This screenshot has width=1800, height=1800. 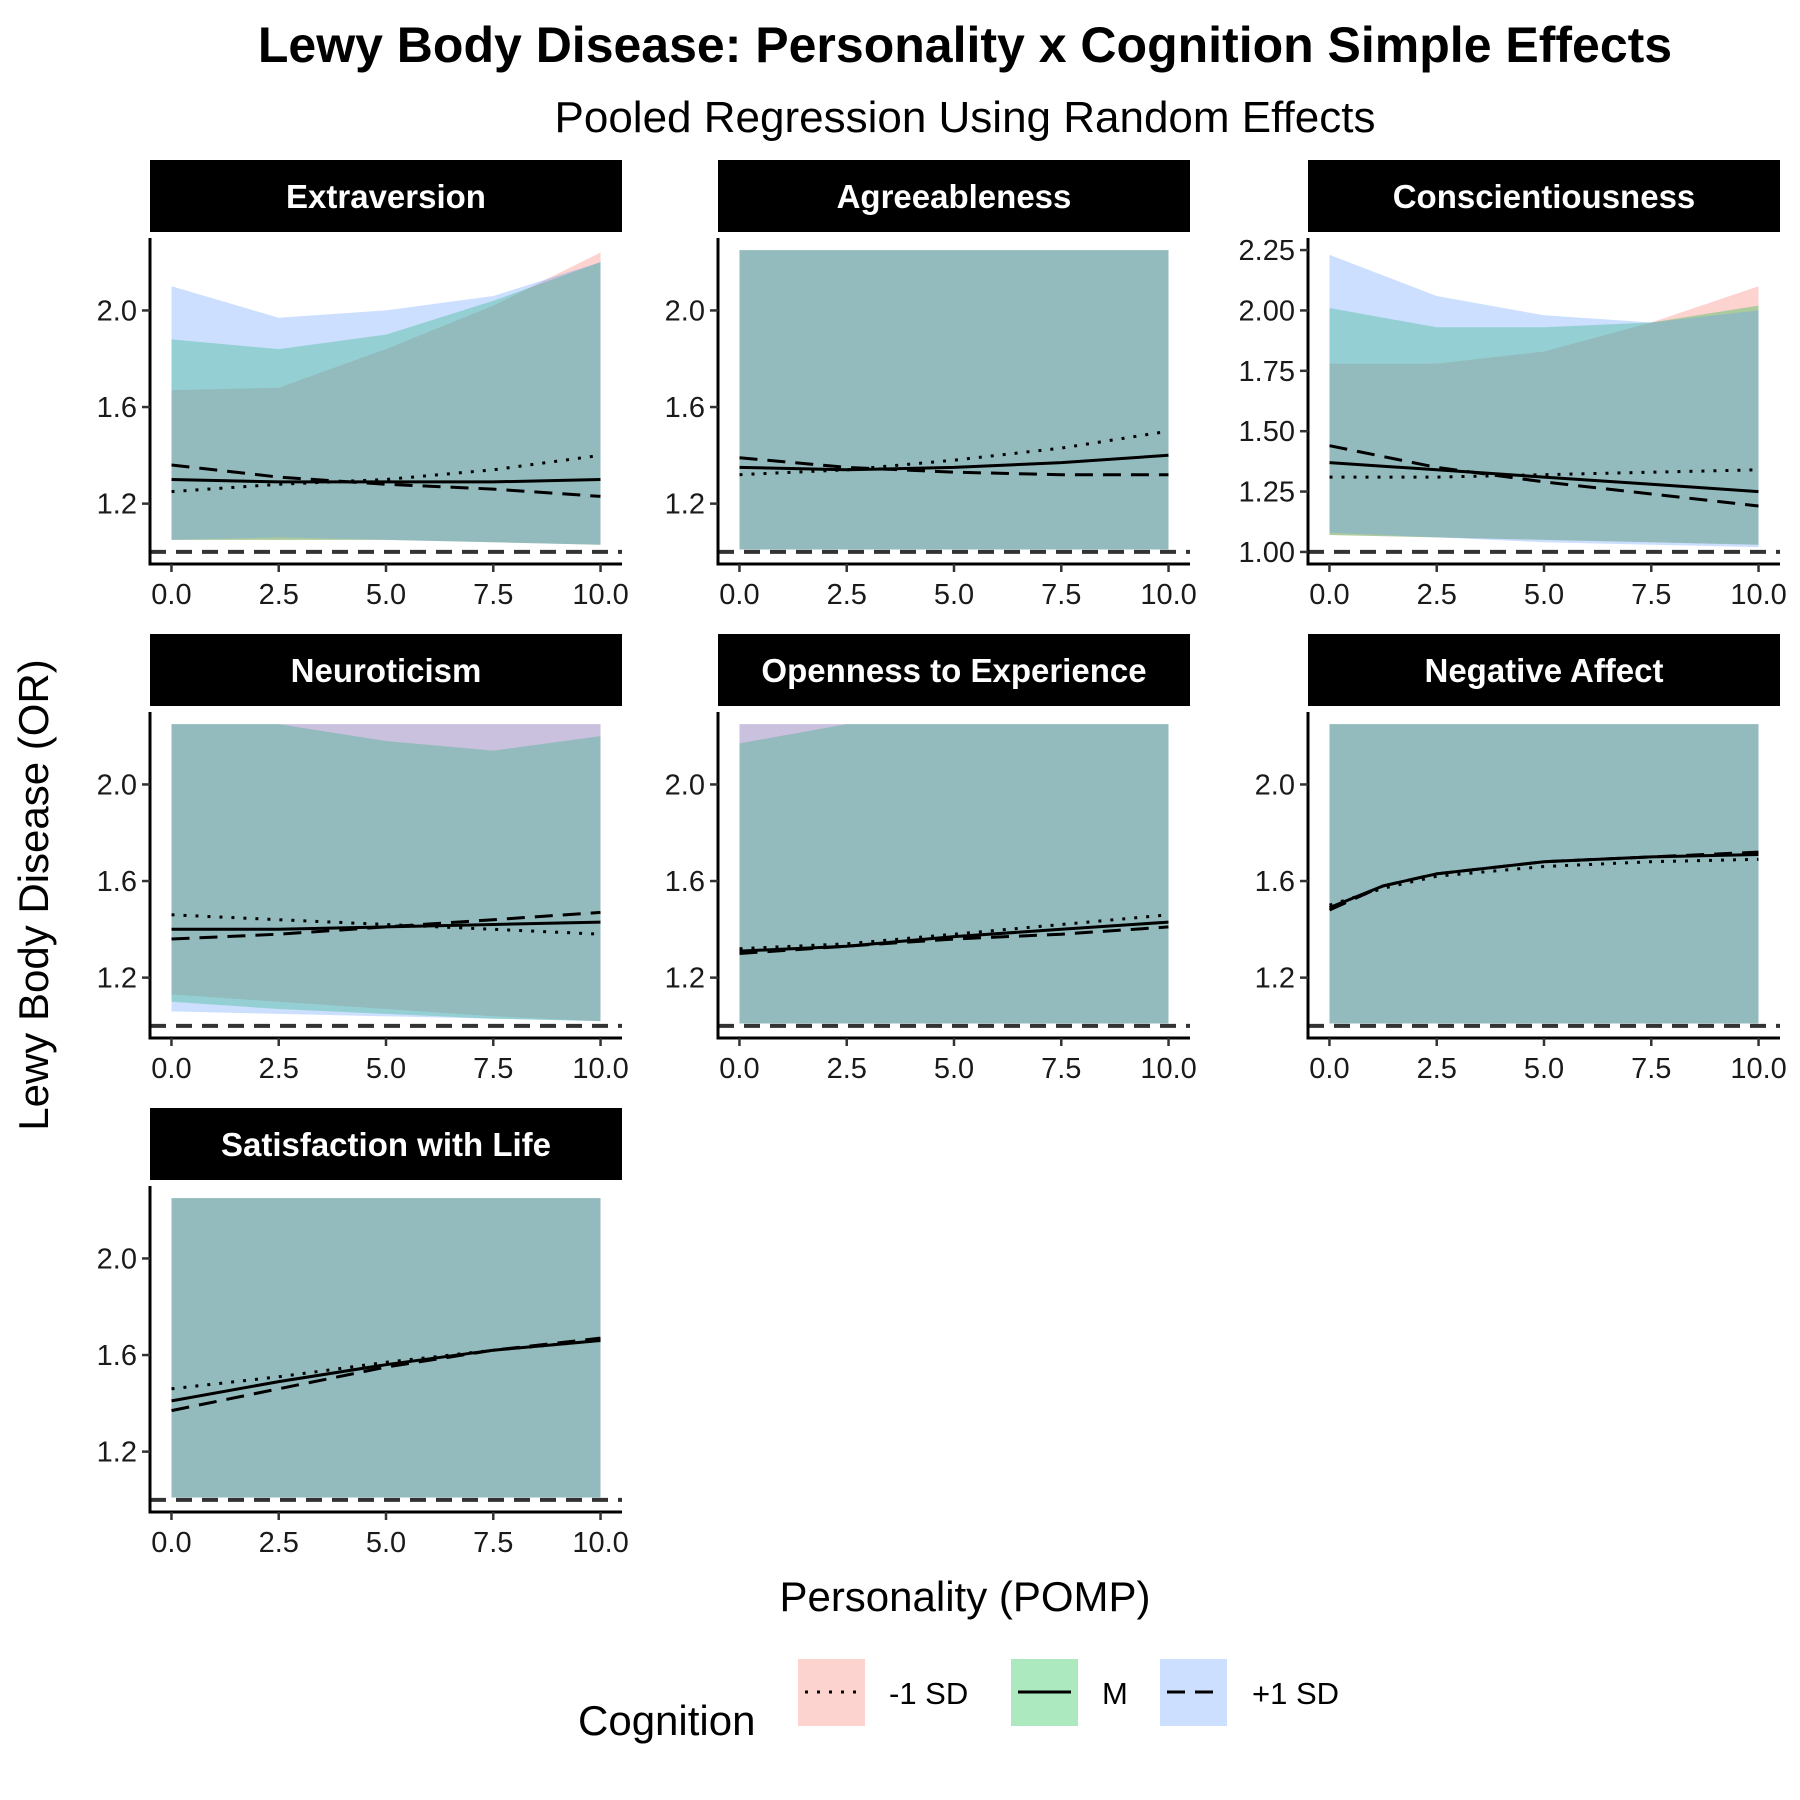 I want to click on plot-area-openness-to-experience, so click(x=954, y=874).